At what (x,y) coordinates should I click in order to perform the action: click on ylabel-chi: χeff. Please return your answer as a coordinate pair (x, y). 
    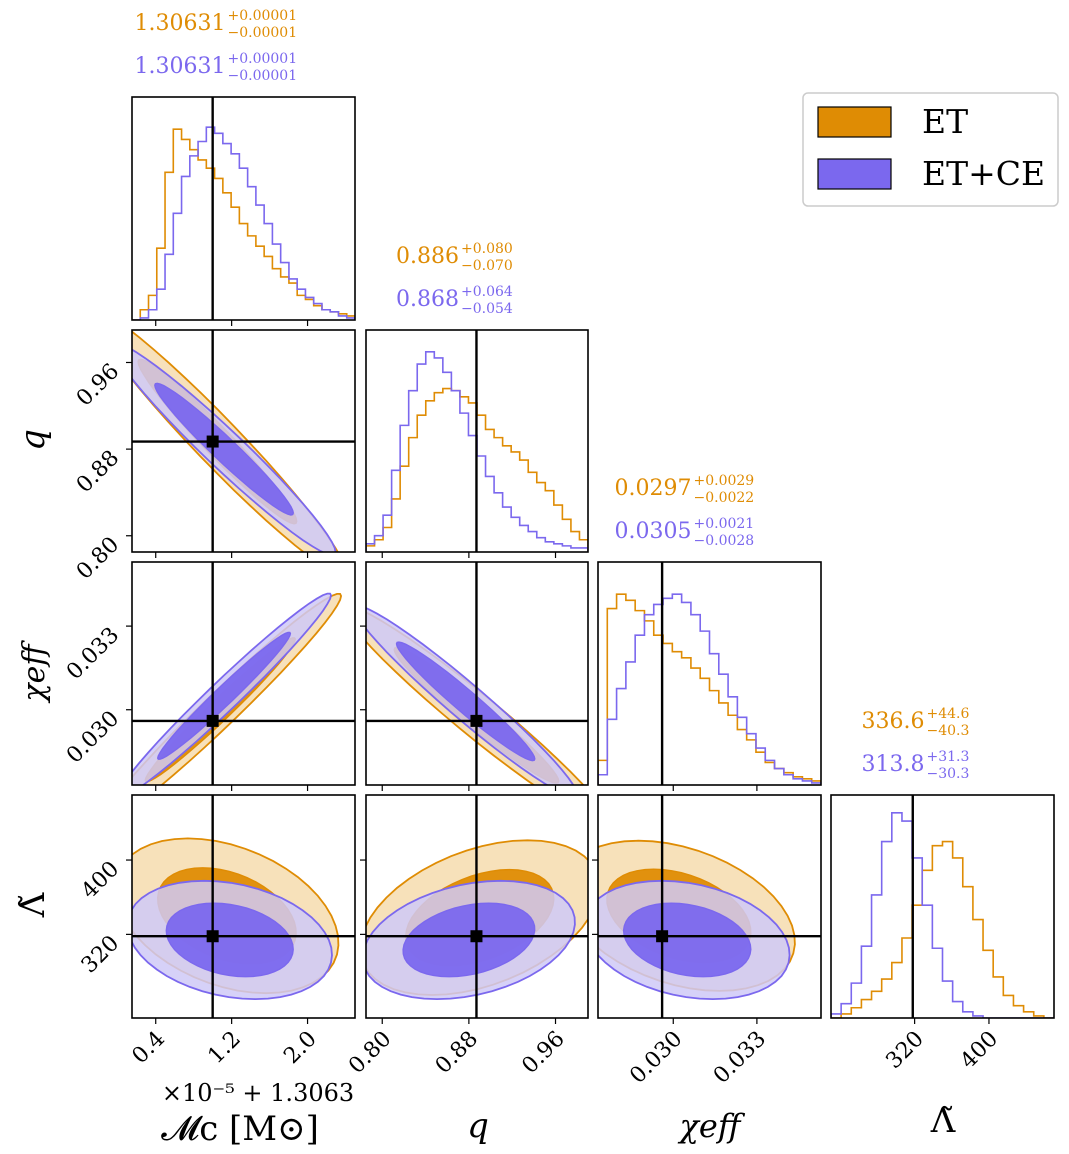
    Looking at the image, I should click on (34, 672).